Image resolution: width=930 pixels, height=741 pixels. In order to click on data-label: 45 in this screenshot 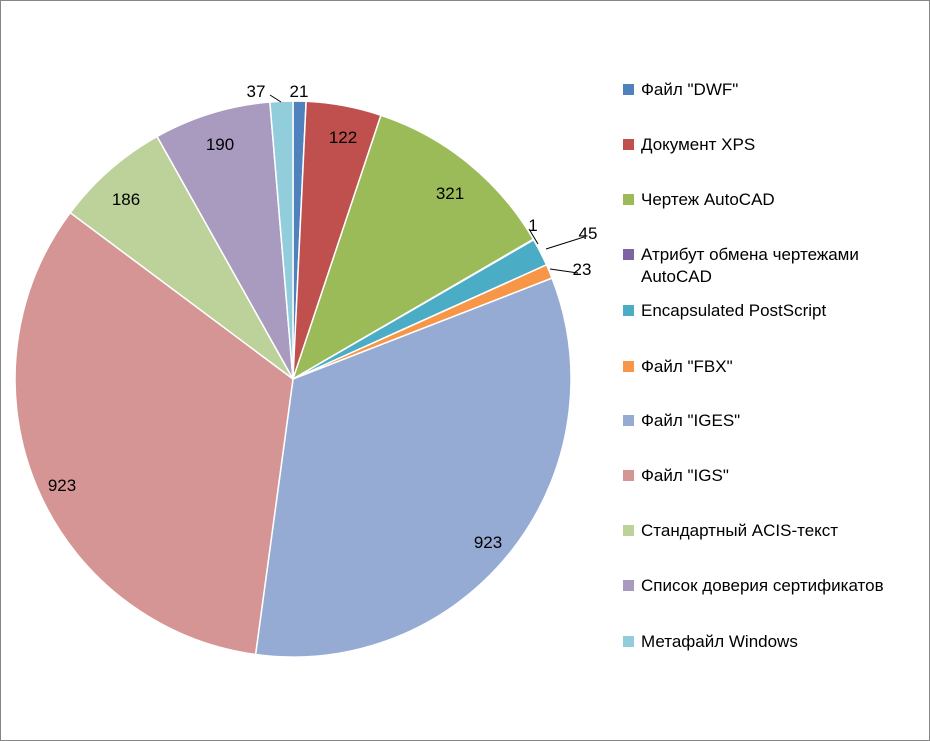, I will do `click(588, 233)`.